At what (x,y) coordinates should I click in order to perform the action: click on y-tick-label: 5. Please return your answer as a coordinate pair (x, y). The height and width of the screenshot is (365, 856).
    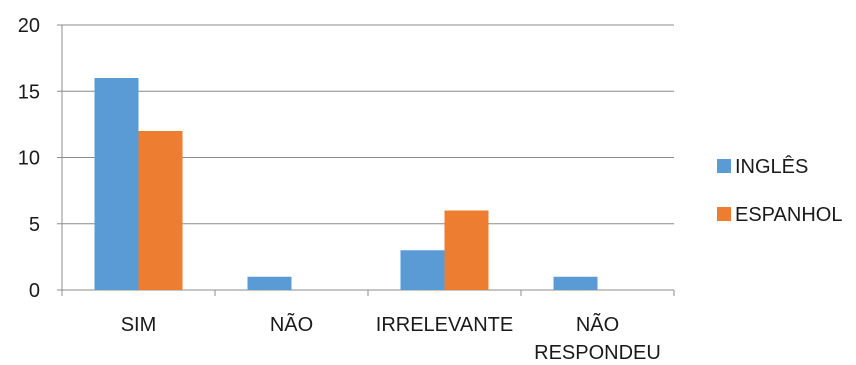
    Looking at the image, I should click on (34, 225).